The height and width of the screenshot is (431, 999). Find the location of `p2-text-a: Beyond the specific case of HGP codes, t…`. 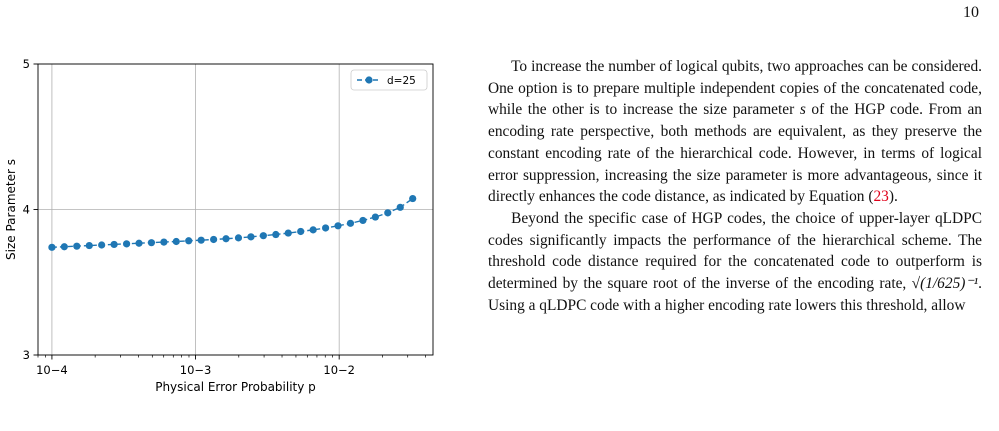

p2-text-a: Beyond the specific case of HGP codes, t… is located at coordinates (735, 251).